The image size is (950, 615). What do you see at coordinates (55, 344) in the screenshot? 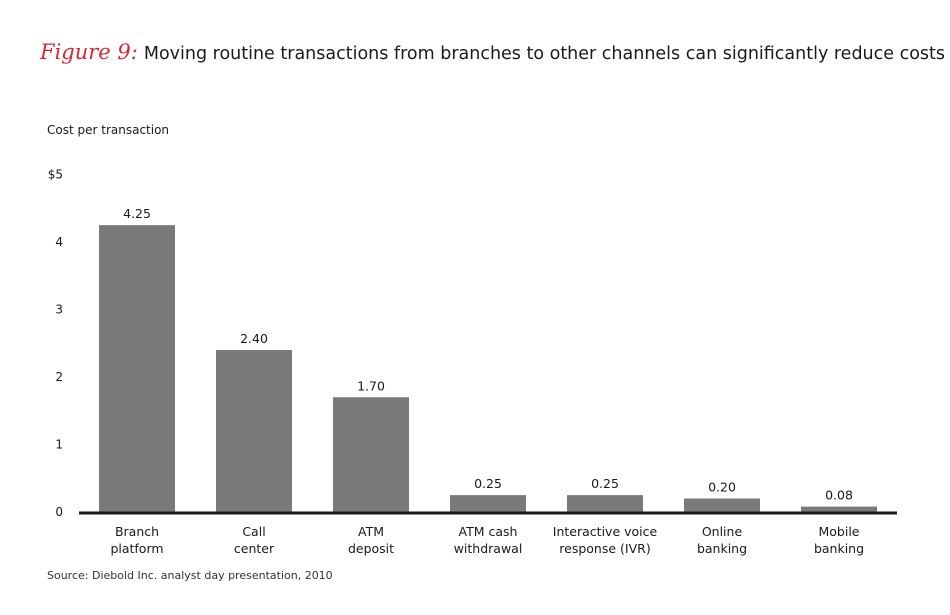
I see `y-ticks: 0 1 2 3 4 $5` at bounding box center [55, 344].